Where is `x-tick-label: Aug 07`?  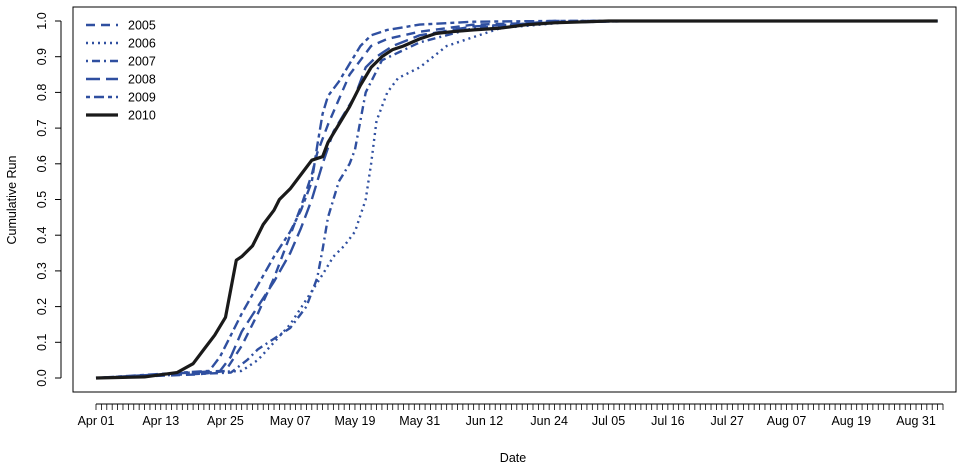 x-tick-label: Aug 07 is located at coordinates (787, 421).